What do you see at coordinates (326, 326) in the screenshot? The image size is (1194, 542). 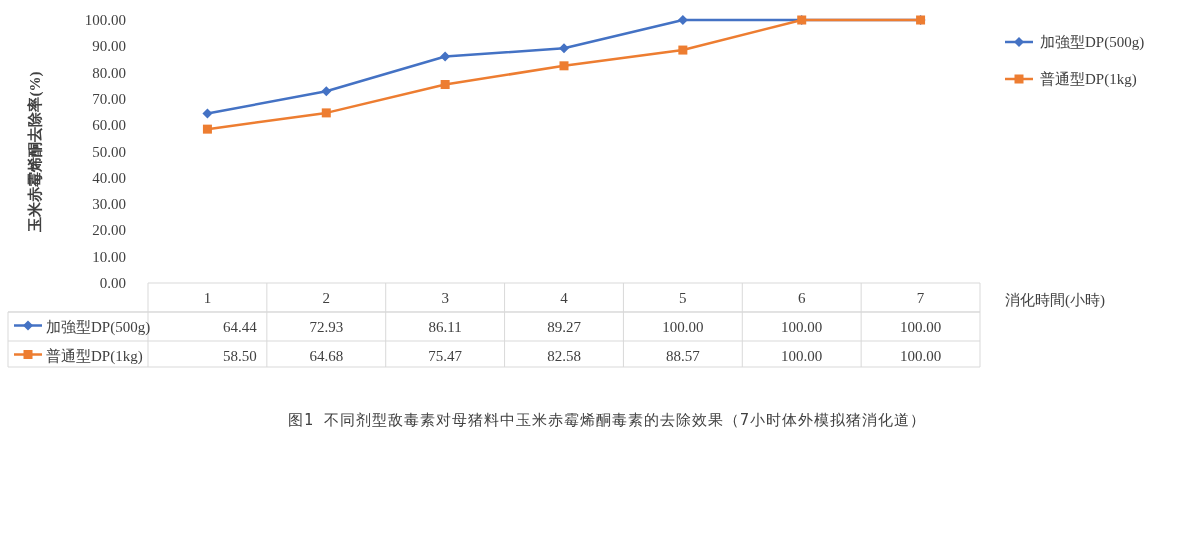 I see `data-label: 72.93` at bounding box center [326, 326].